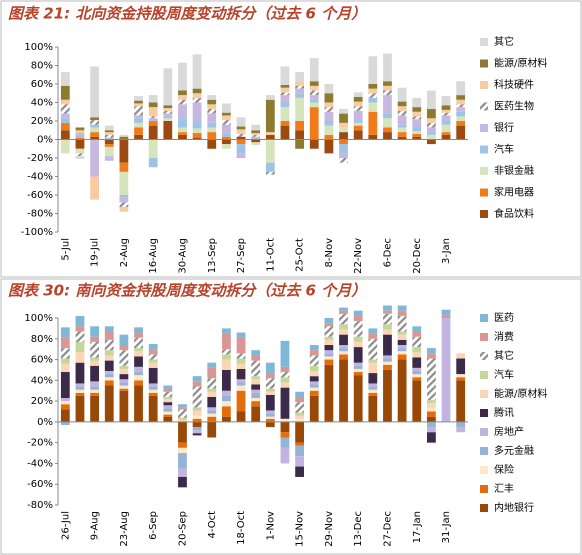  What do you see at coordinates (504, 318) in the screenshot?
I see `legend-label: 医药` at bounding box center [504, 318].